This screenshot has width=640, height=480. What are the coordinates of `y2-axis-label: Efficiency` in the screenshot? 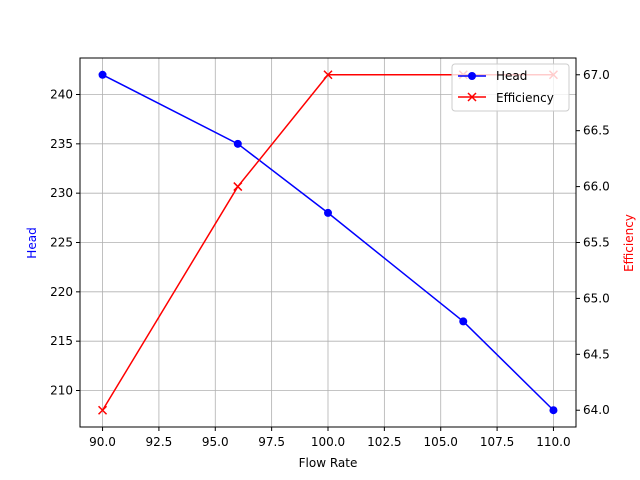 It's located at (629, 243).